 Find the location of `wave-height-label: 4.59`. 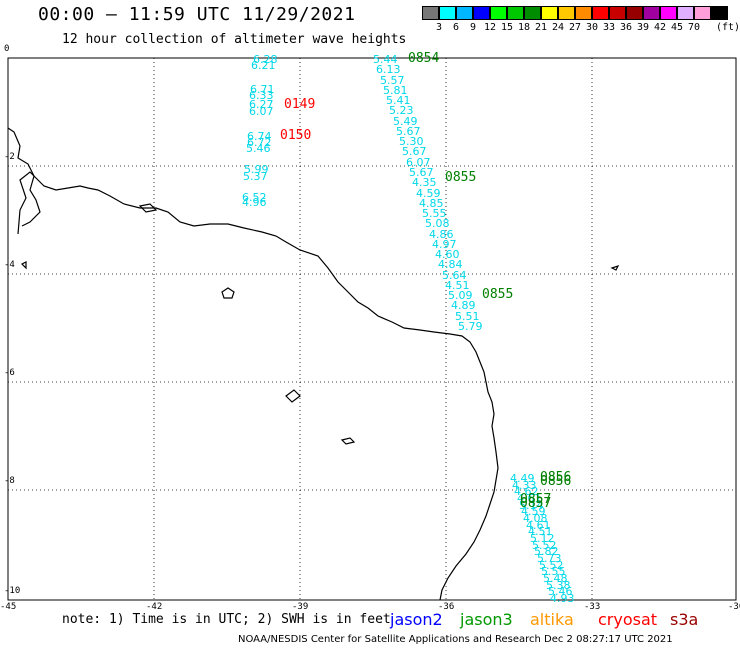

wave-height-label: 4.59 is located at coordinates (533, 511).